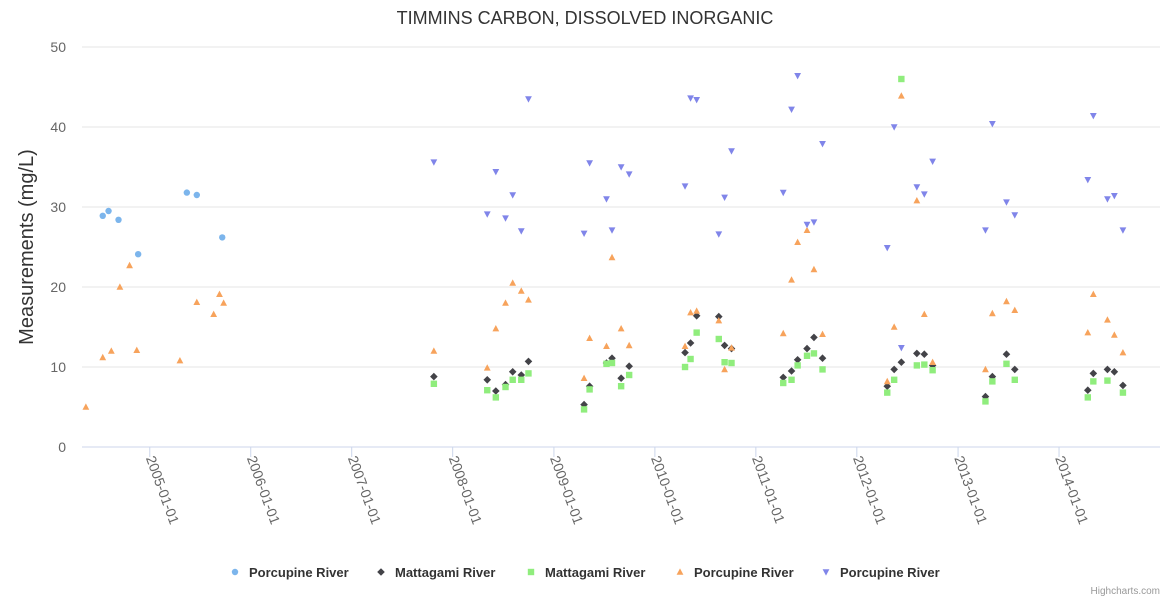  Describe the element at coordinates (881, 572) in the screenshot. I see `legend-item: Porcupine River` at that location.